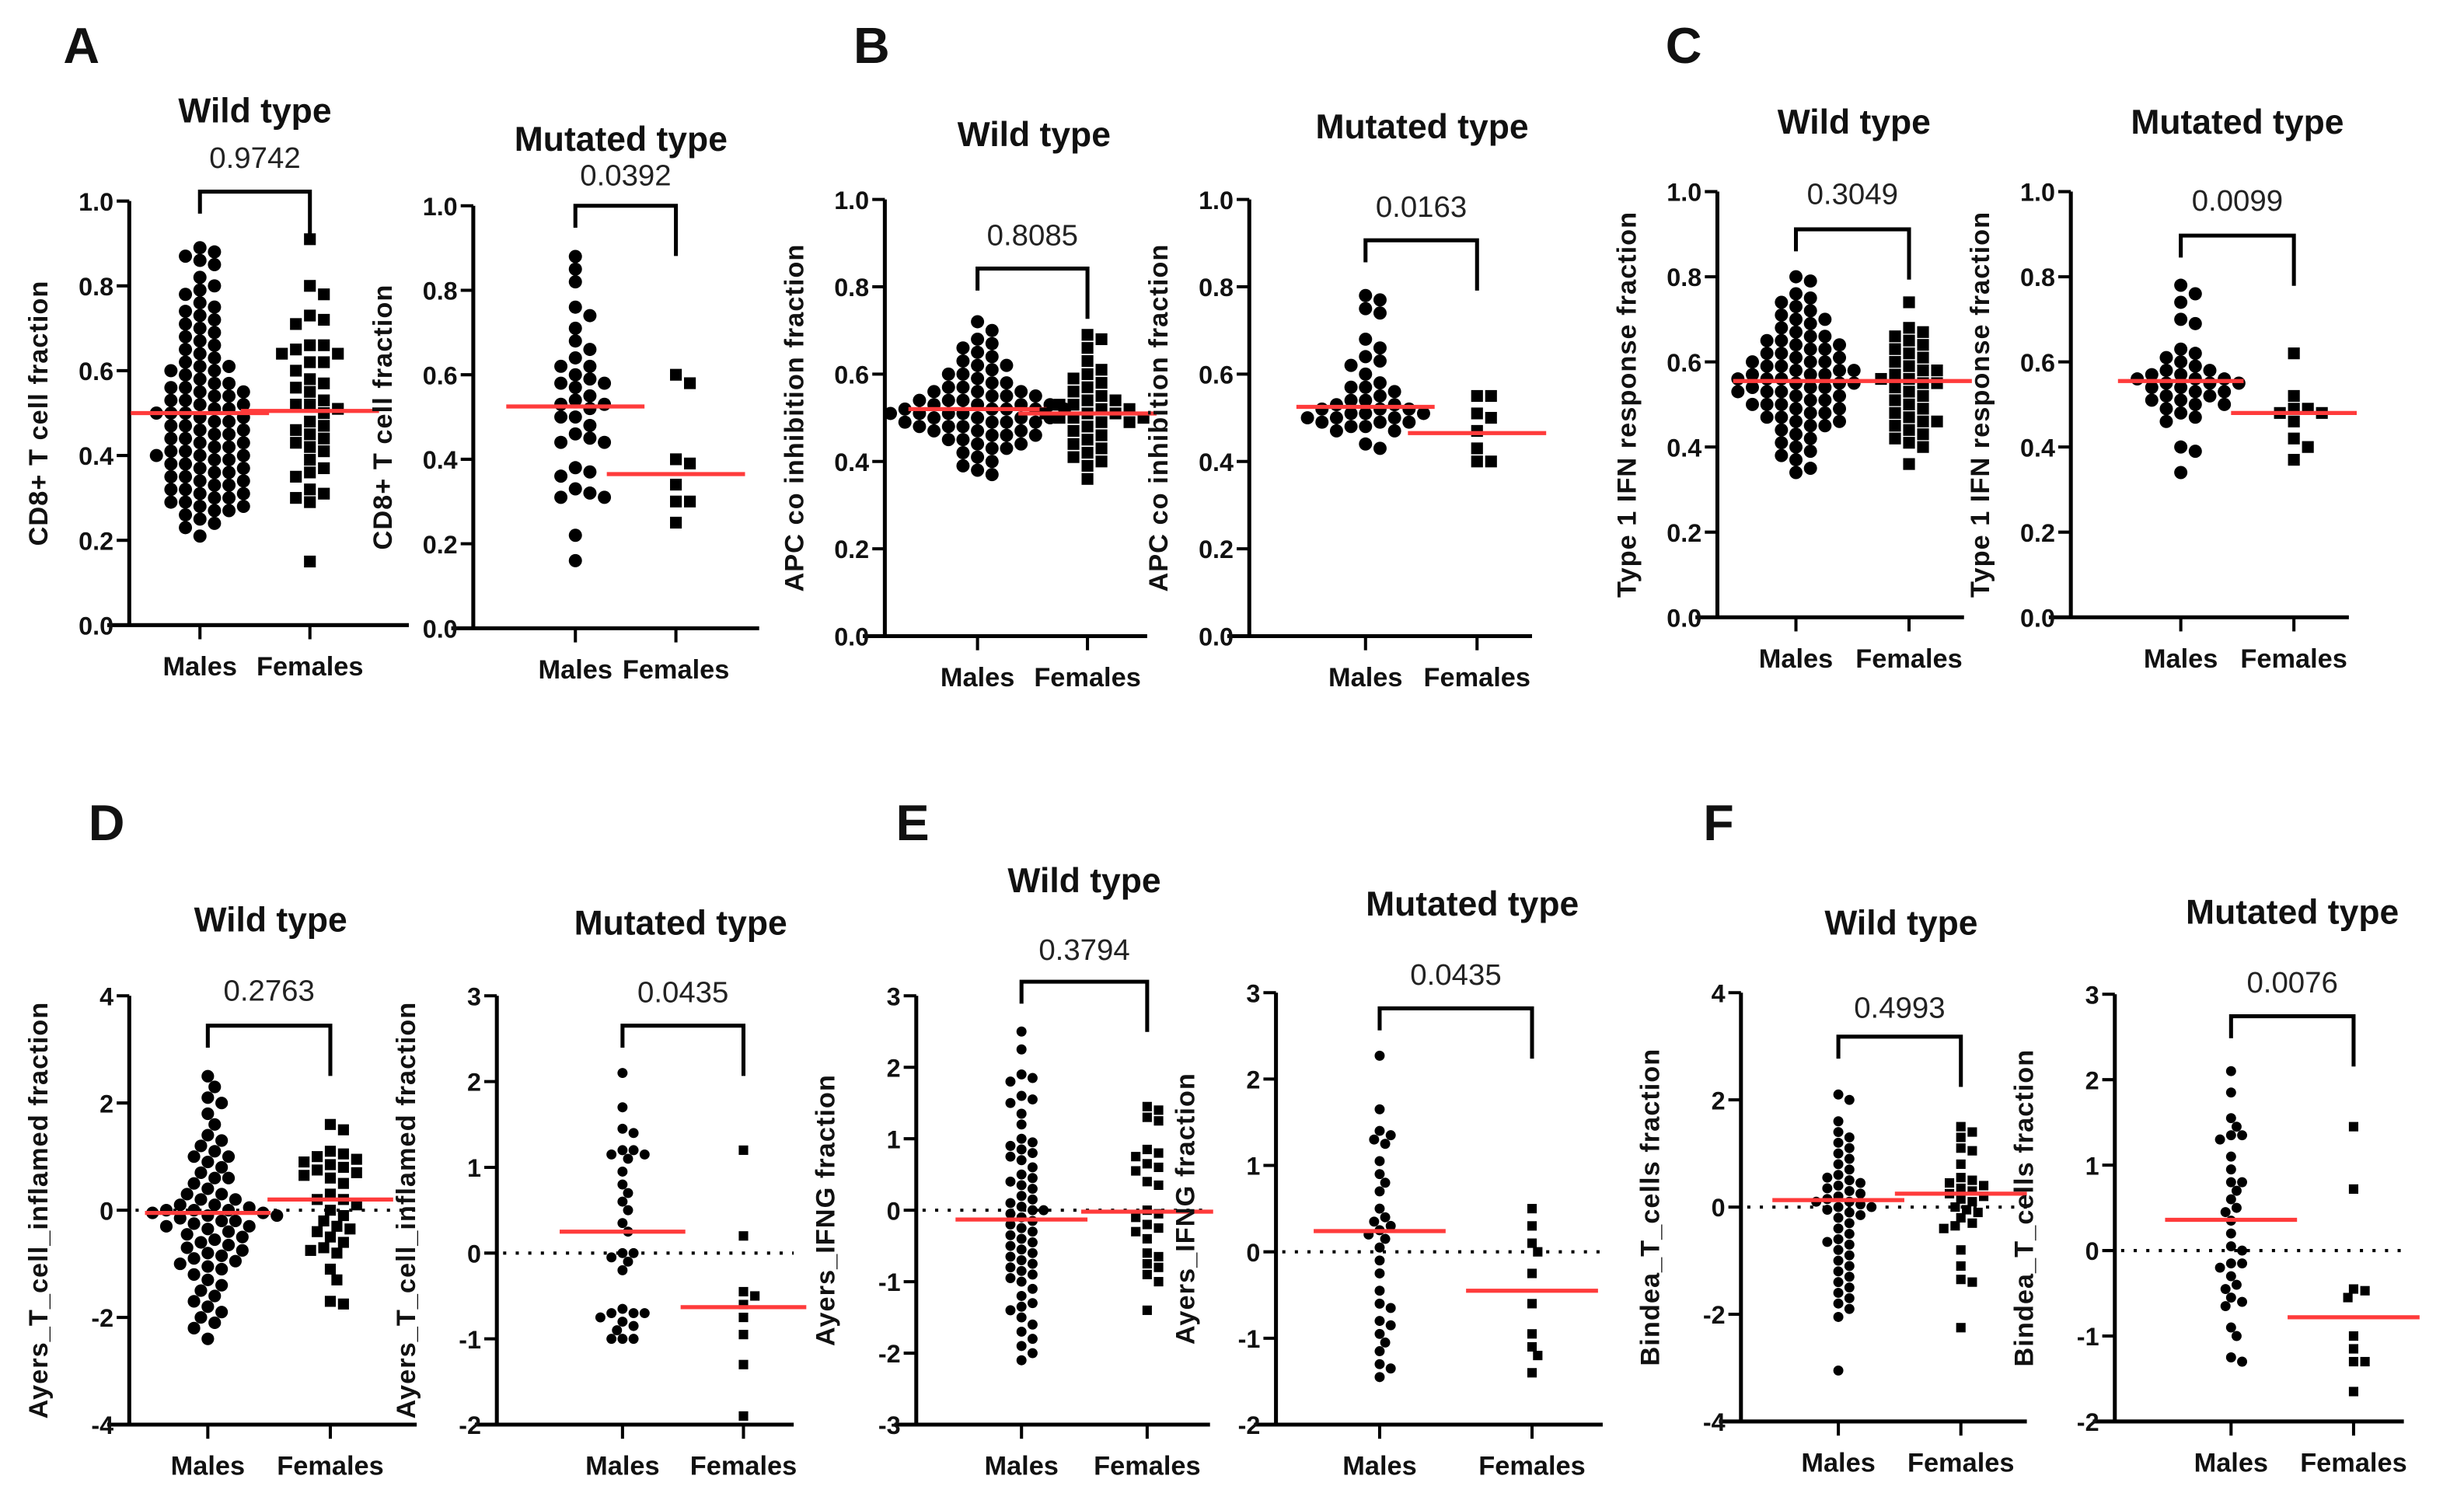 The height and width of the screenshot is (1500, 2464). What do you see at coordinates (871, 45) in the screenshot?
I see `panel-label-b: B` at bounding box center [871, 45].